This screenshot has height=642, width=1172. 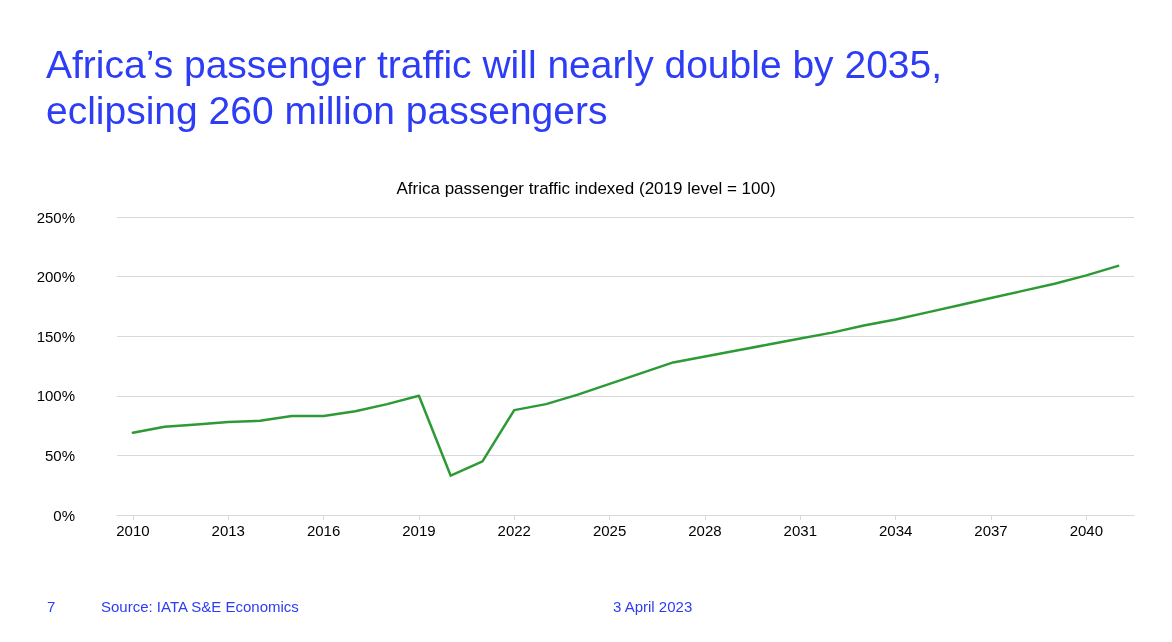 I want to click on x-tick-label: 2025, so click(x=609, y=530).